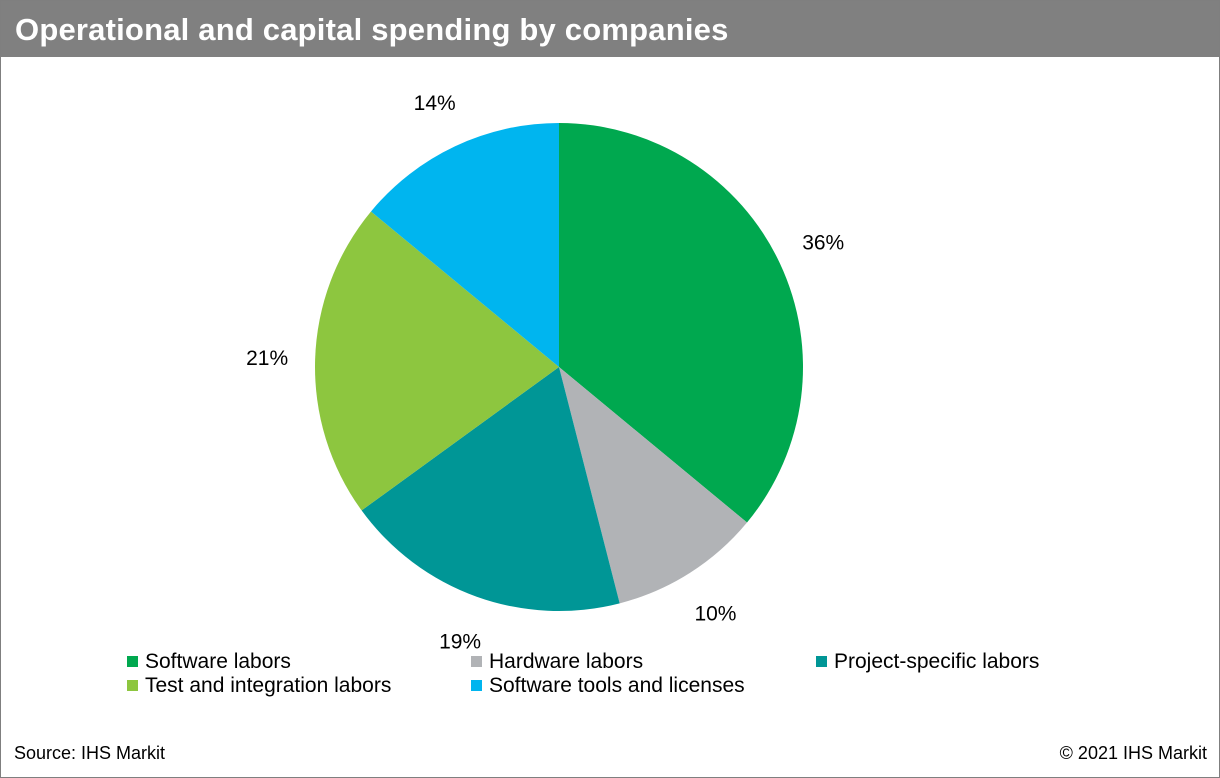  I want to click on pie-slice-project-specific-labors, so click(490, 489).